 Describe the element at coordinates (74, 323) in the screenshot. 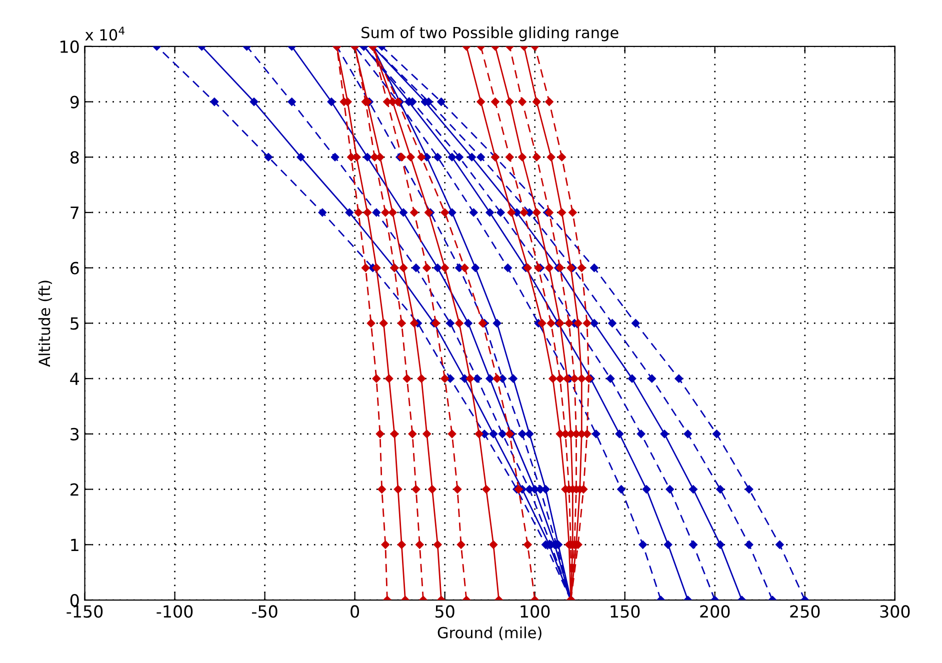

I see `y-tick-label: 5` at that location.